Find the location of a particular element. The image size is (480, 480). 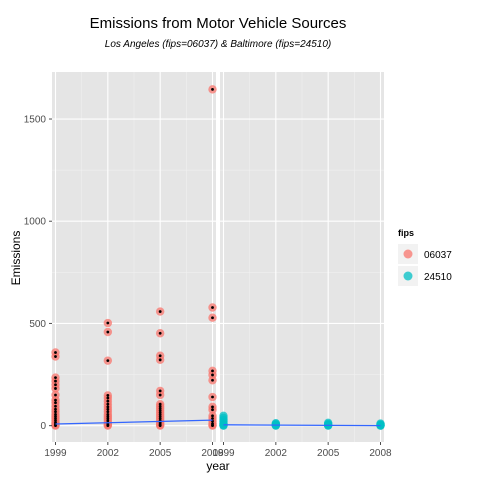

legend-label: 24510 is located at coordinates (438, 277).